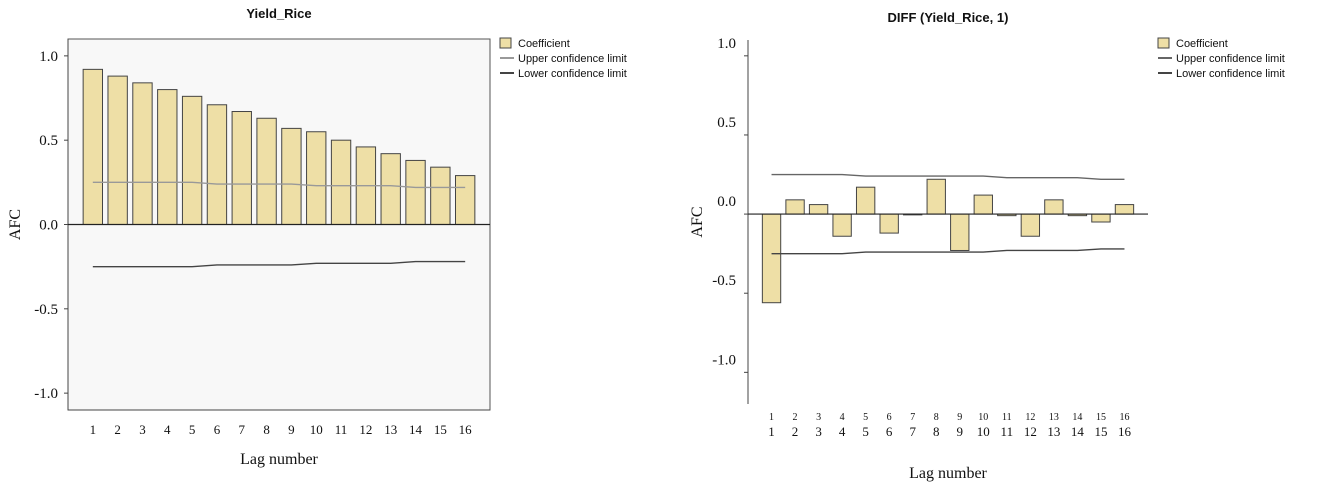 The width and height of the screenshot is (1324, 486). I want to click on right-x-tick-label: 2, so click(795, 431).